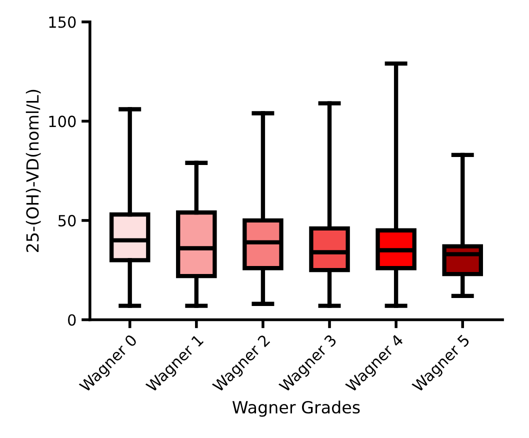 The image size is (529, 438). Describe the element at coordinates (62, 22) in the screenshot. I see `y-tick-label: 150` at that location.